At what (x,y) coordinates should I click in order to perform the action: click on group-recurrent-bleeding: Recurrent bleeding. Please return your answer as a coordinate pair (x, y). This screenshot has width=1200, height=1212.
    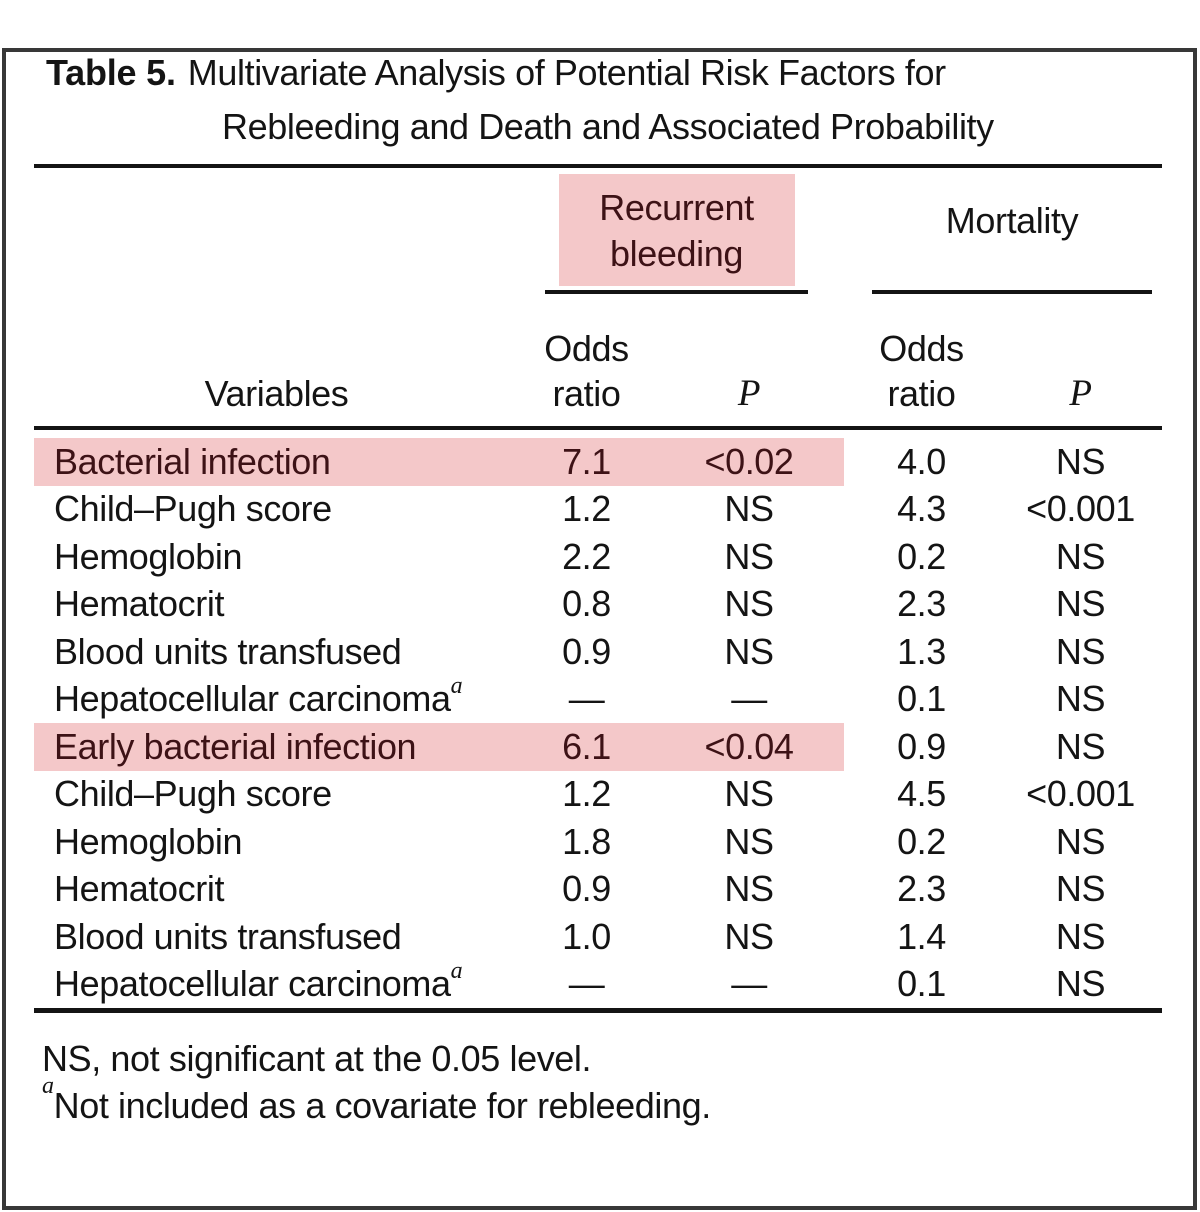
    Looking at the image, I should click on (681, 231).